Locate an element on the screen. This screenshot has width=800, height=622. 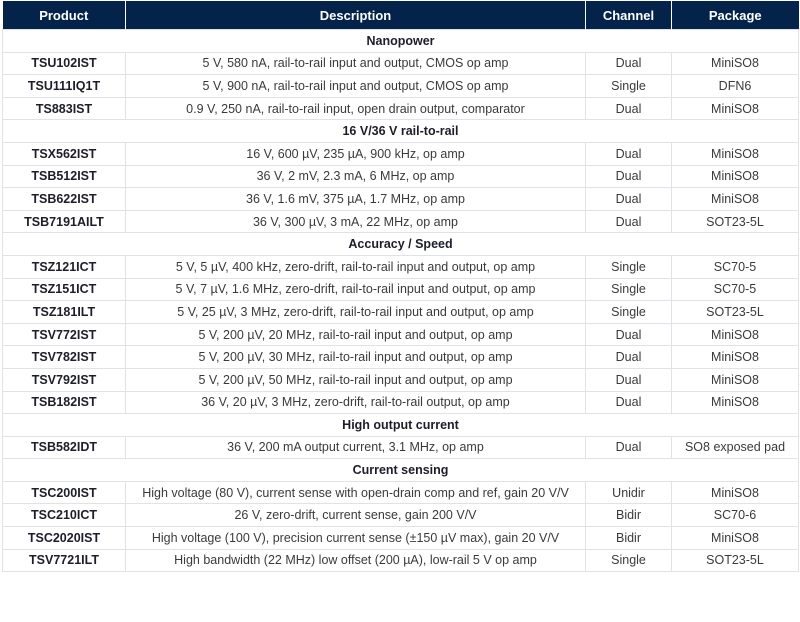
product-cell: TSX562IST is located at coordinates (64, 153).